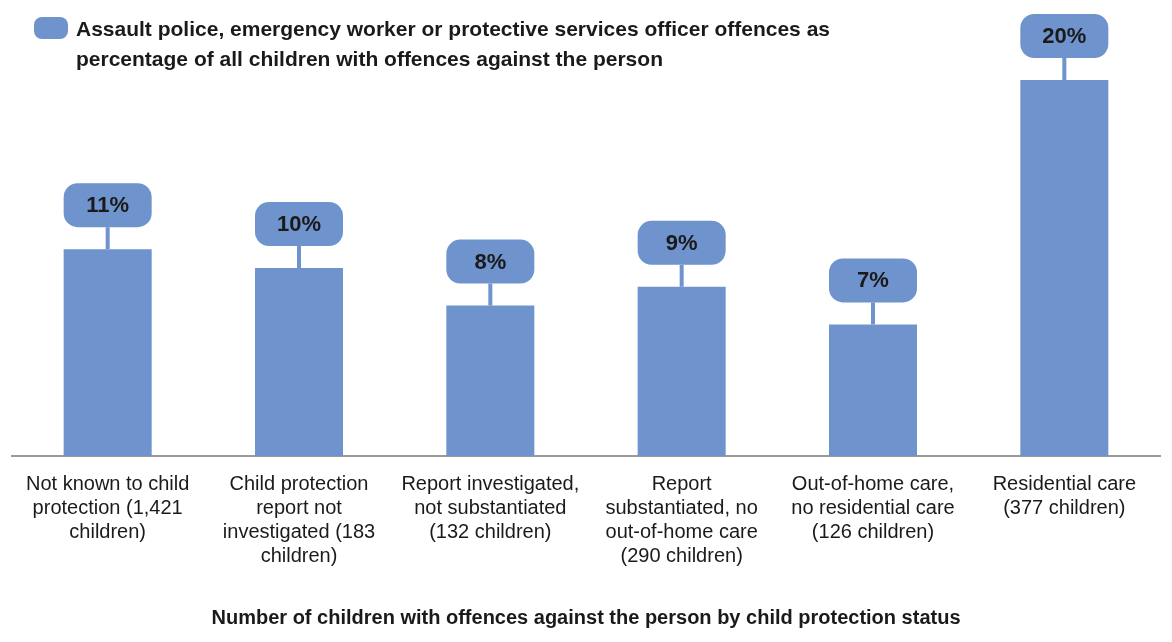 This screenshot has width=1172, height=642. Describe the element at coordinates (108, 205) in the screenshot. I see `data-label: 11%` at that location.